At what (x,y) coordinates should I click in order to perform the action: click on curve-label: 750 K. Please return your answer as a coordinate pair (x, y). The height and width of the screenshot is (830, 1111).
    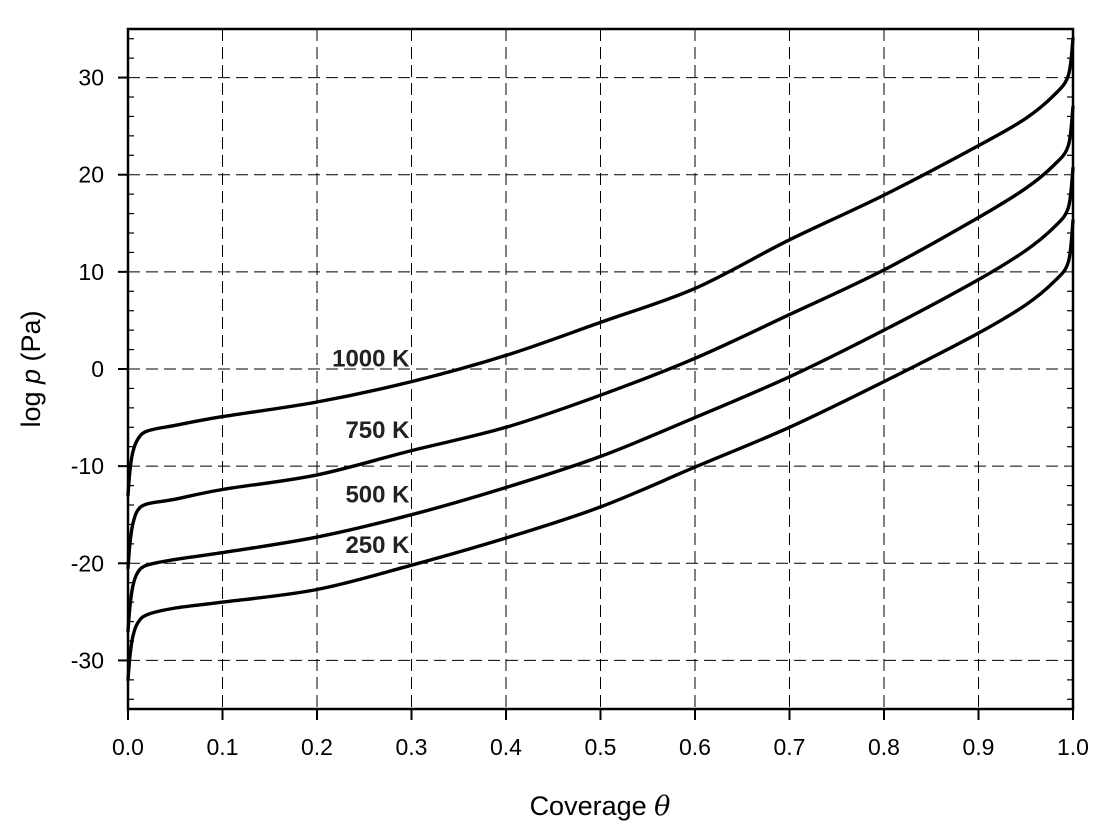
    Looking at the image, I should click on (377, 430).